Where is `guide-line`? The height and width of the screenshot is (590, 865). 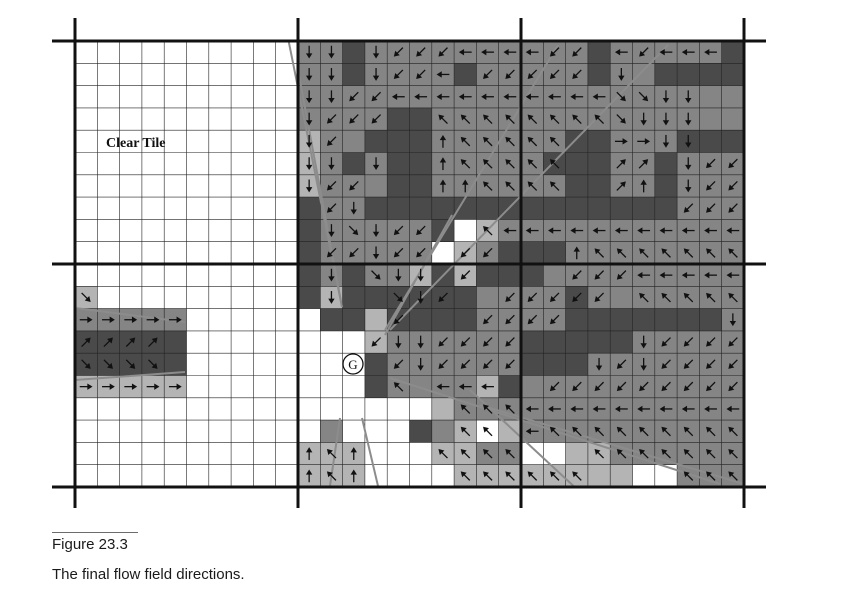
guide-line is located at coordinates (418, 275).